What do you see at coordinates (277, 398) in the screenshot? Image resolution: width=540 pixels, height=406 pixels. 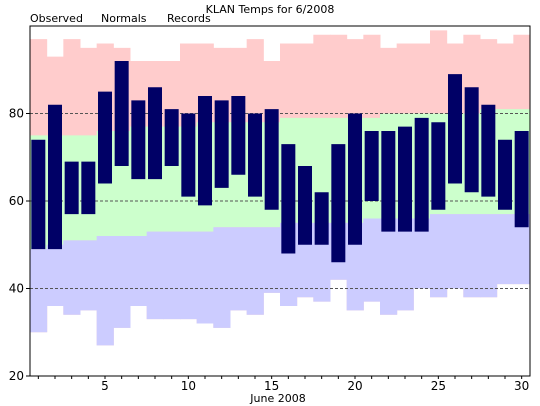 I see `x-axis-label: June 2008` at bounding box center [277, 398].